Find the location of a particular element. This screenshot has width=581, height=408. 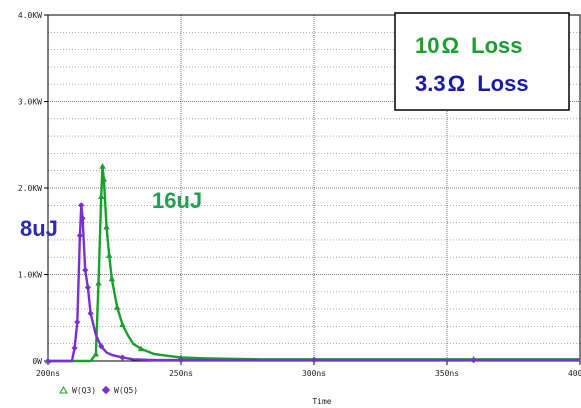

legend: W(Q3) W(Q5) is located at coordinates (98, 390).